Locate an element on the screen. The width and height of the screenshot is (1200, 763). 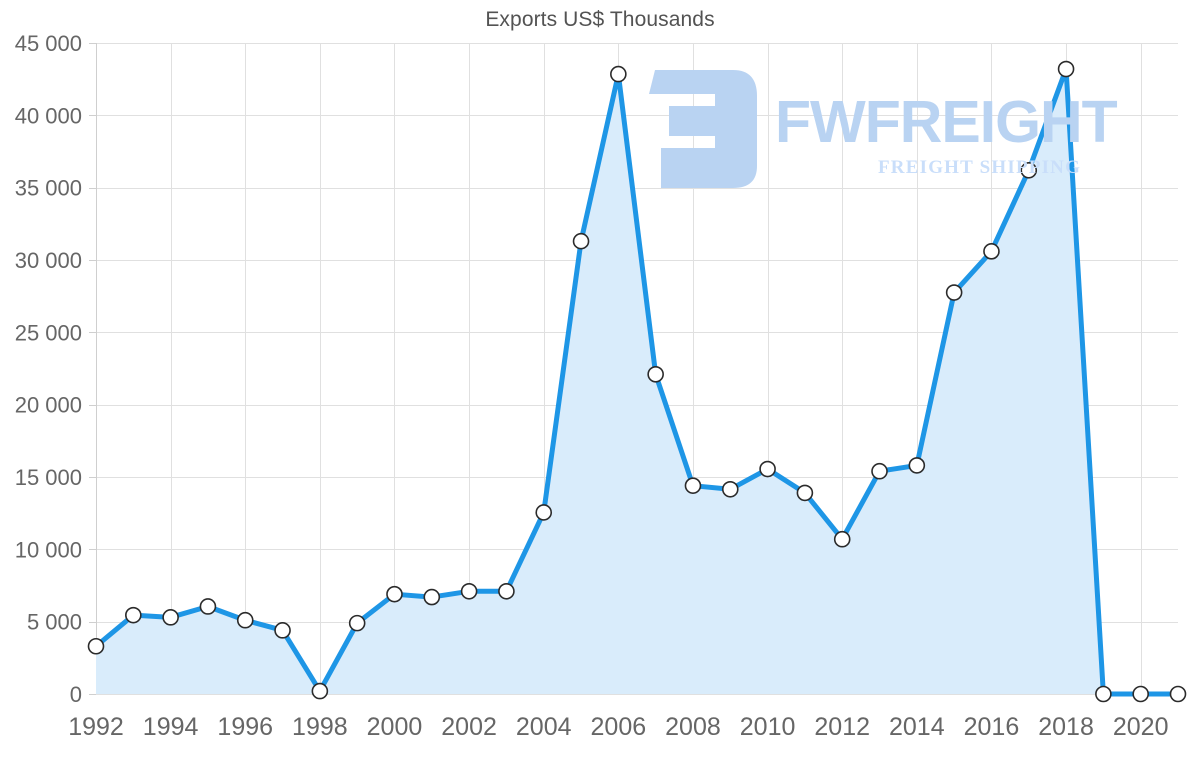
data-point-marker: 2007: 22100 is located at coordinates (655, 374).